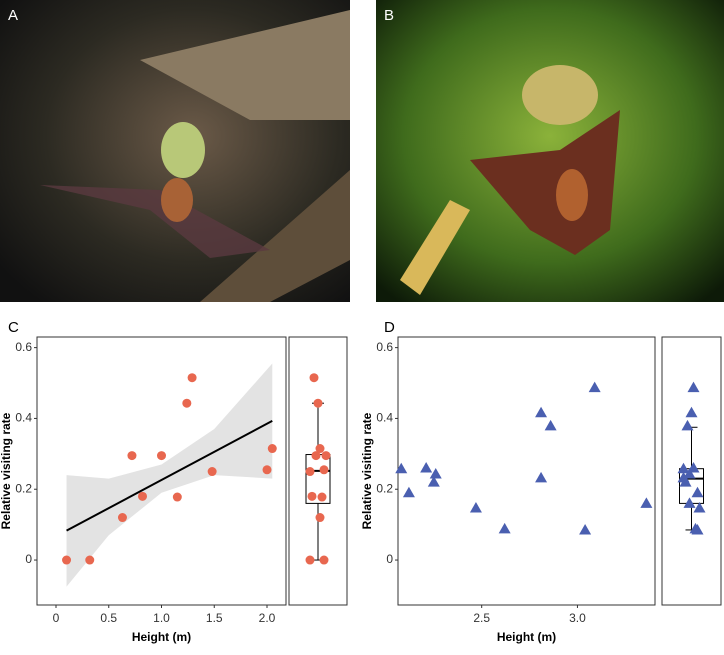 This screenshot has height=655, width=724. What do you see at coordinates (13, 15) in the screenshot?
I see `panel-label: A` at bounding box center [13, 15].